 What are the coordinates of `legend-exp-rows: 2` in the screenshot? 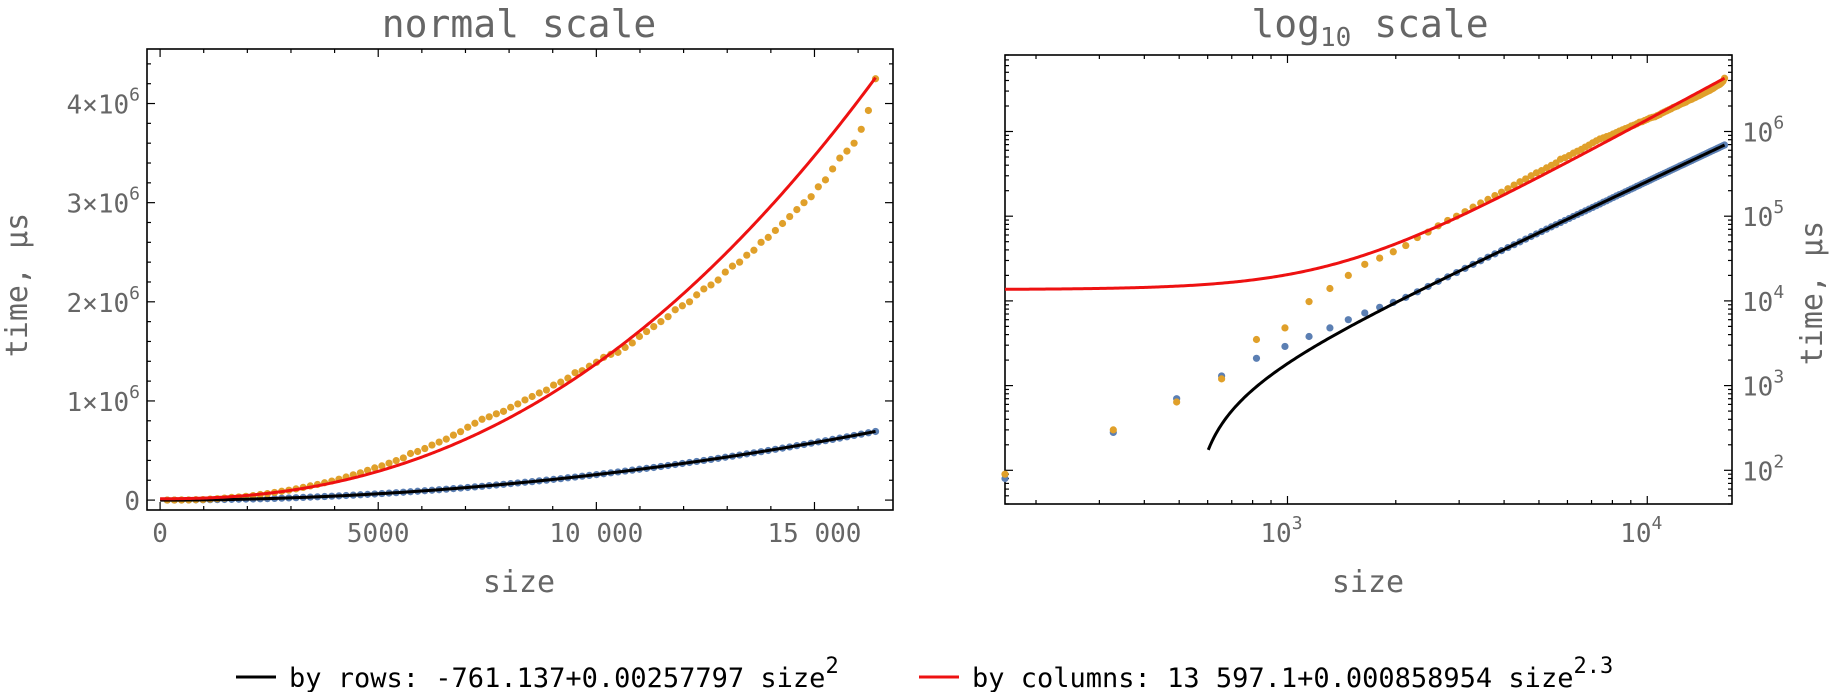 It's located at (831, 666).